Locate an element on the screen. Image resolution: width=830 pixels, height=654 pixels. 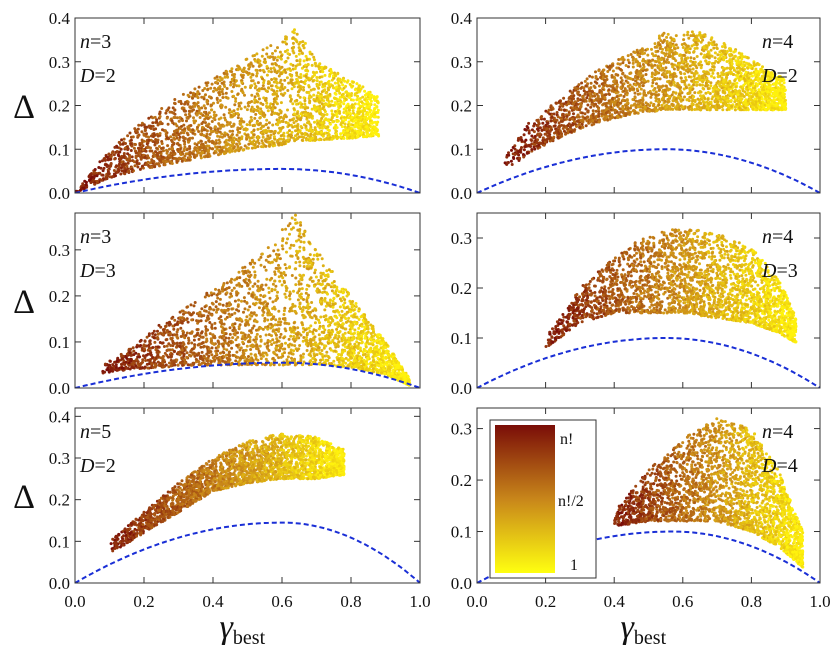
scatter-points-p2 is located at coordinates (645, 98).